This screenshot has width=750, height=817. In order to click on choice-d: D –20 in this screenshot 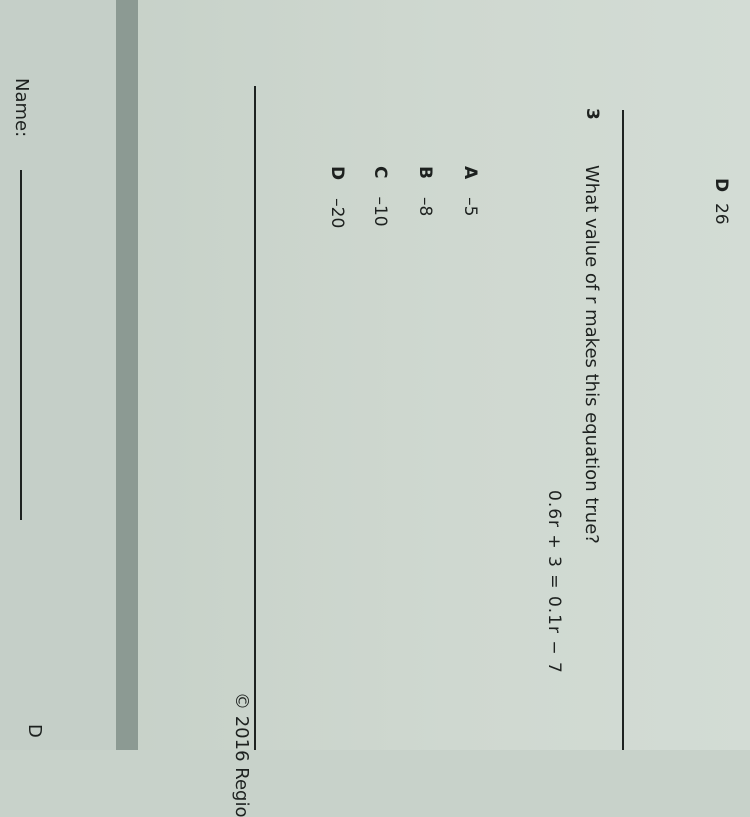, I will do `click(337, 197)`.